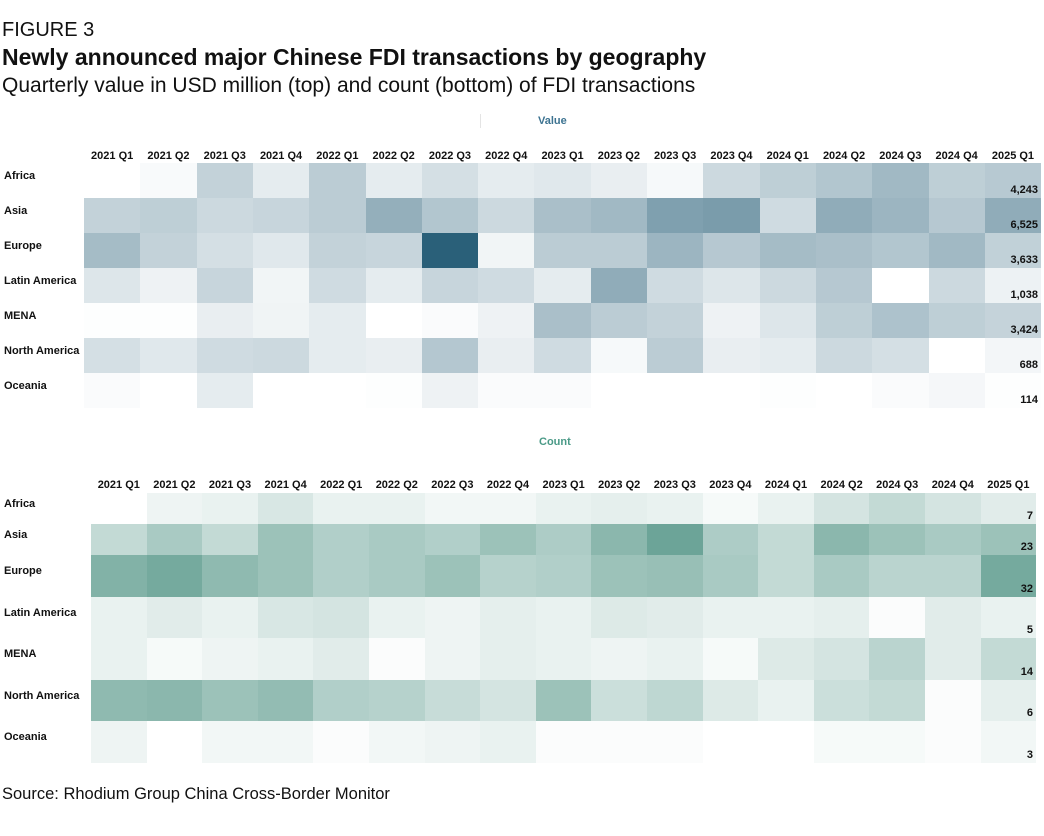  What do you see at coordinates (952, 485) in the screenshot?
I see `count-column-header: 2024 Q4` at bounding box center [952, 485].